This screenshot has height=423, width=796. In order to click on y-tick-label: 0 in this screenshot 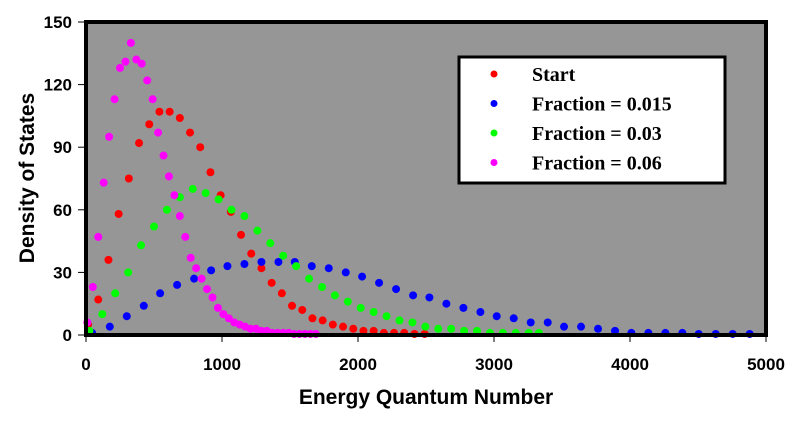, I will do `click(67, 335)`.